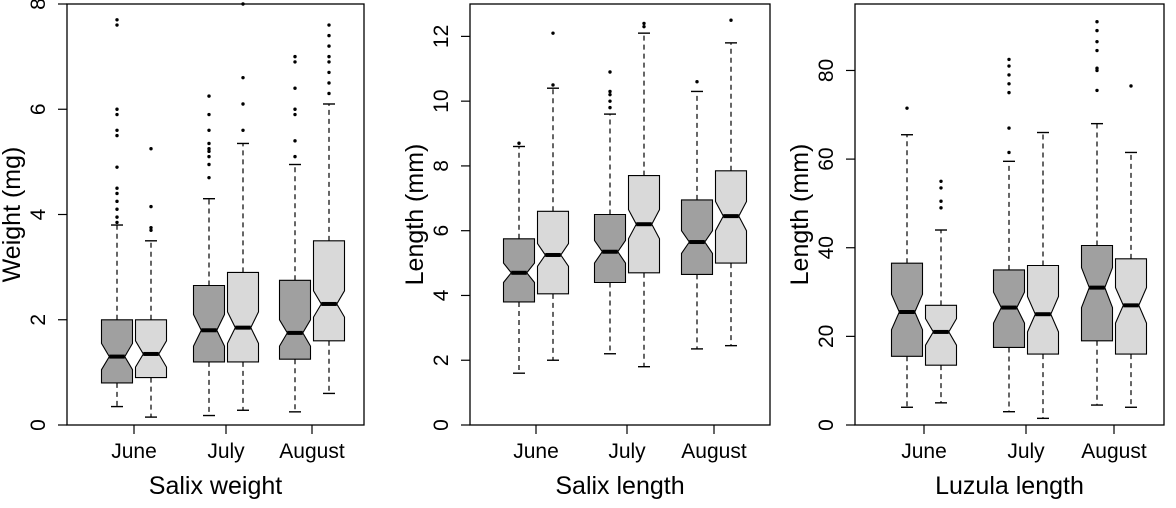 This screenshot has width=1176, height=508. What do you see at coordinates (826, 70) in the screenshot?
I see `y-tick-label: 80` at bounding box center [826, 70].